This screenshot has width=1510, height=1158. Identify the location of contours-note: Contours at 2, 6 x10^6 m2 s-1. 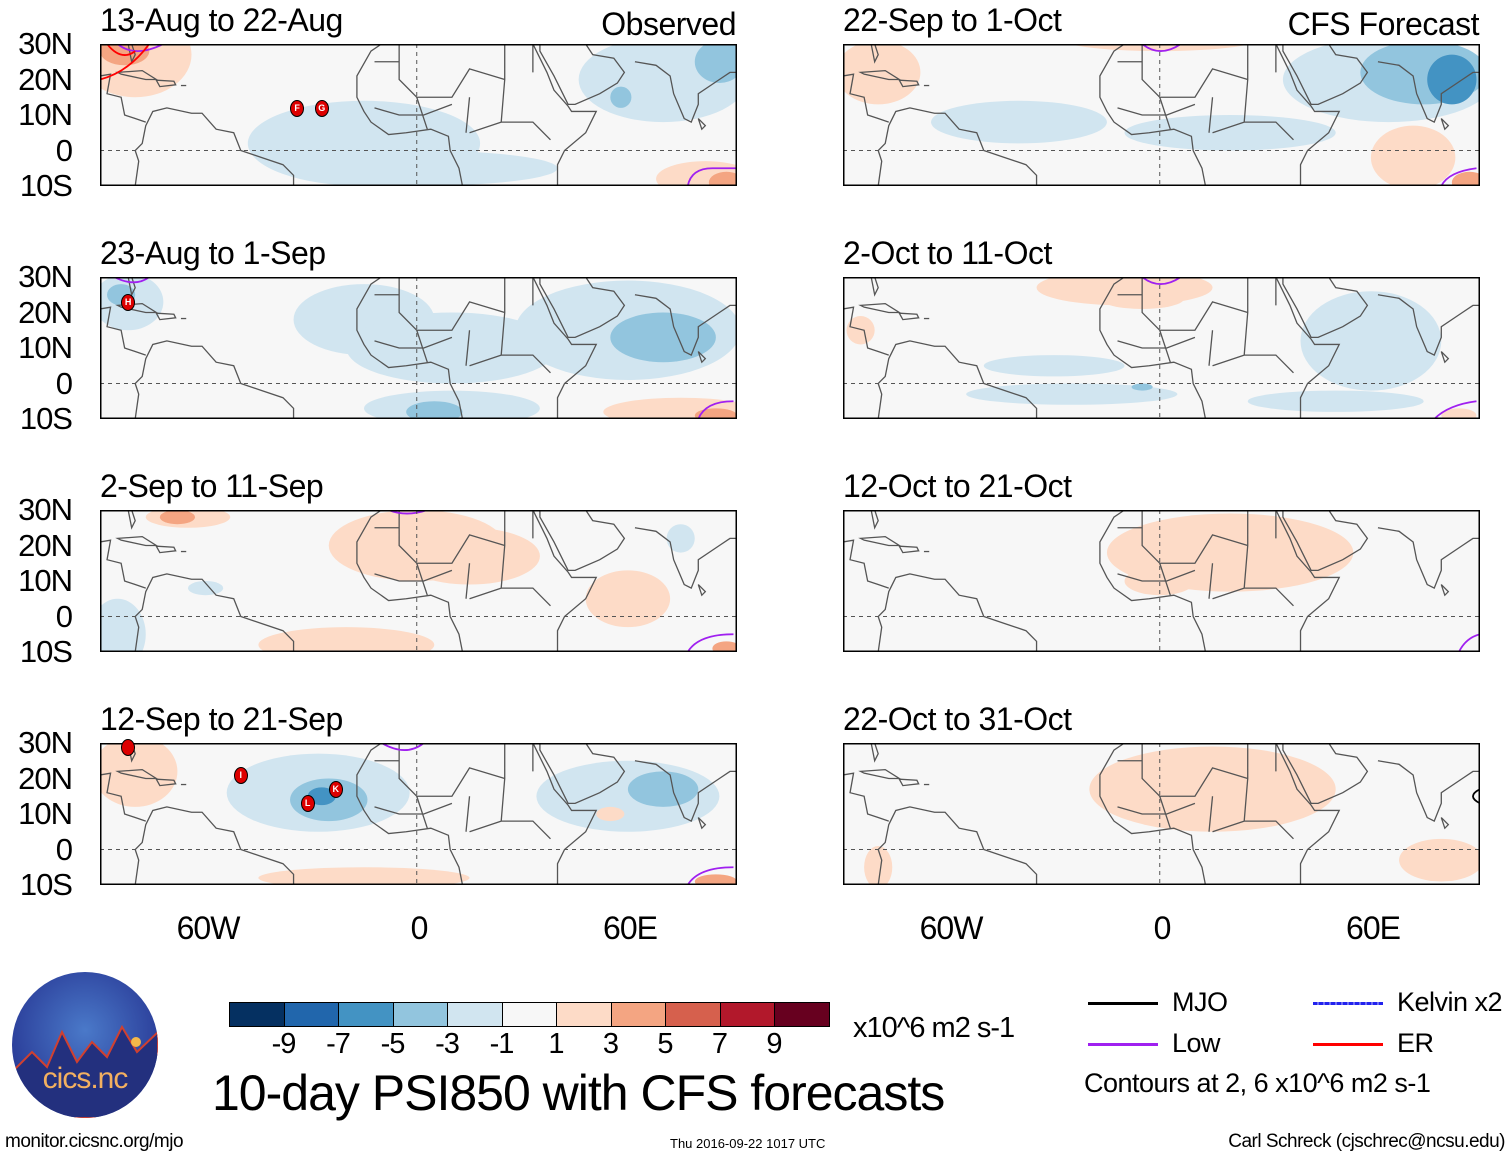
(1257, 1083).